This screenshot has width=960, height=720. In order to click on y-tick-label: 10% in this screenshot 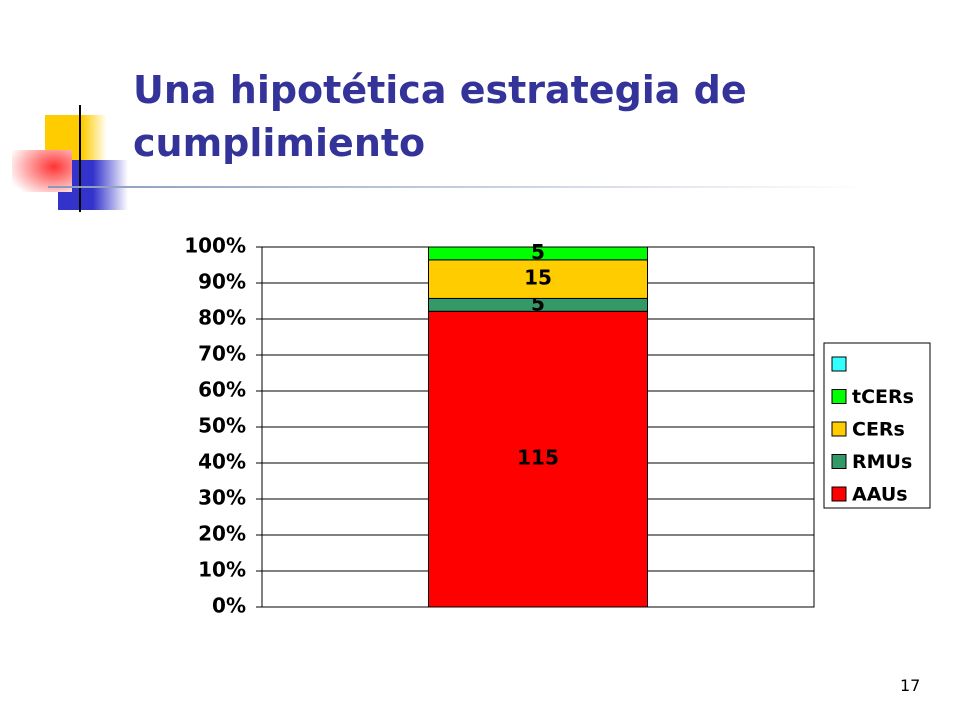, I will do `click(222, 570)`.